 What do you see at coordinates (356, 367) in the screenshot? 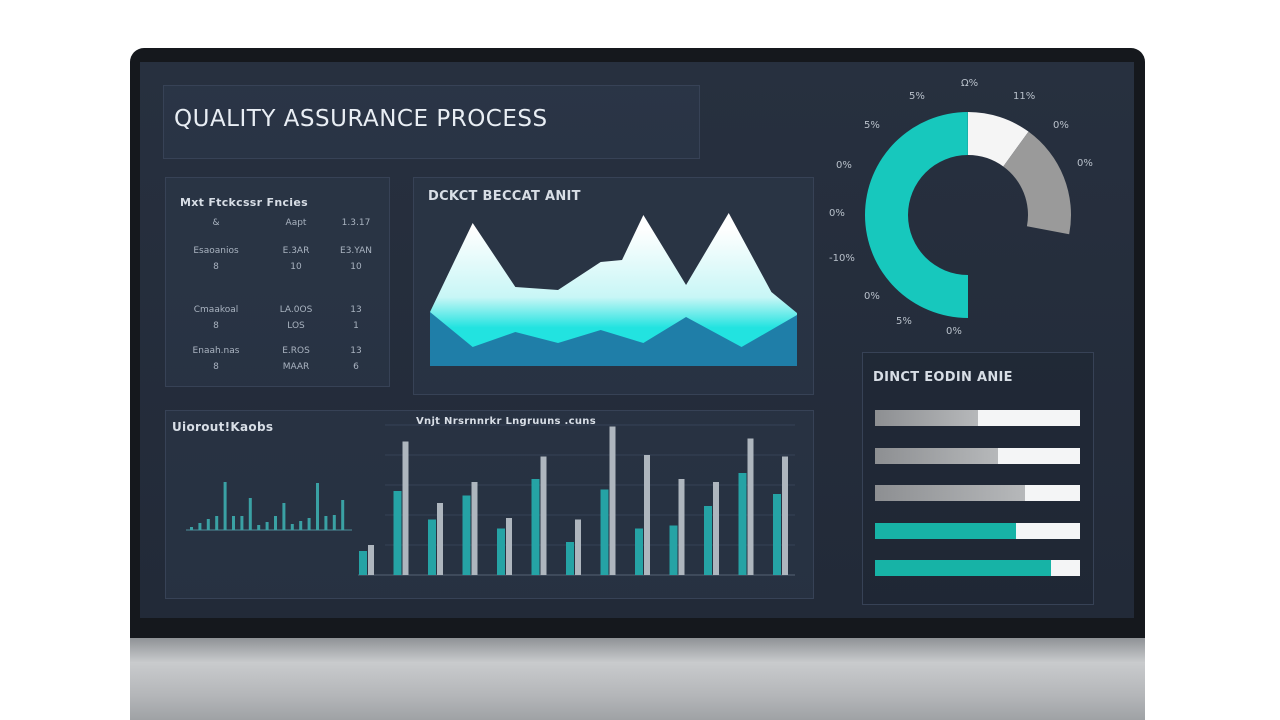
I see `table-cell: 6` at bounding box center [356, 367].